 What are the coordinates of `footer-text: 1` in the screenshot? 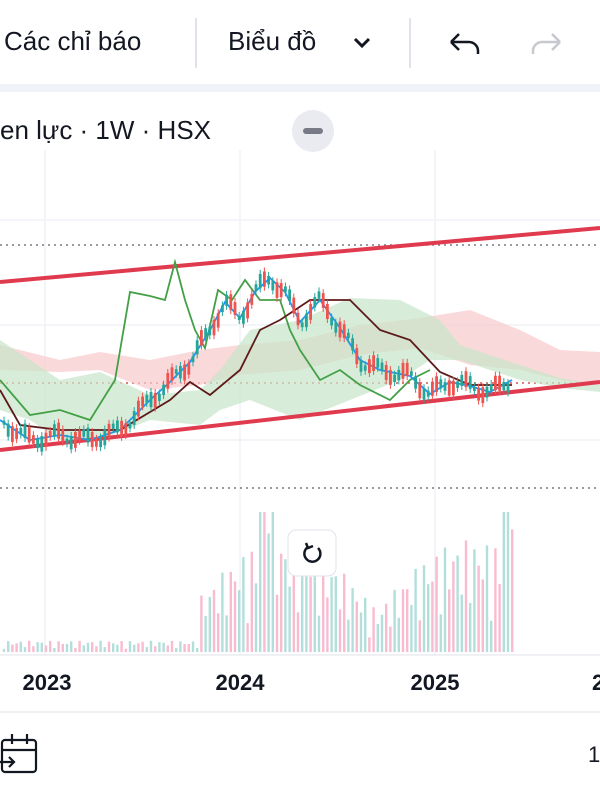 It's located at (594, 754).